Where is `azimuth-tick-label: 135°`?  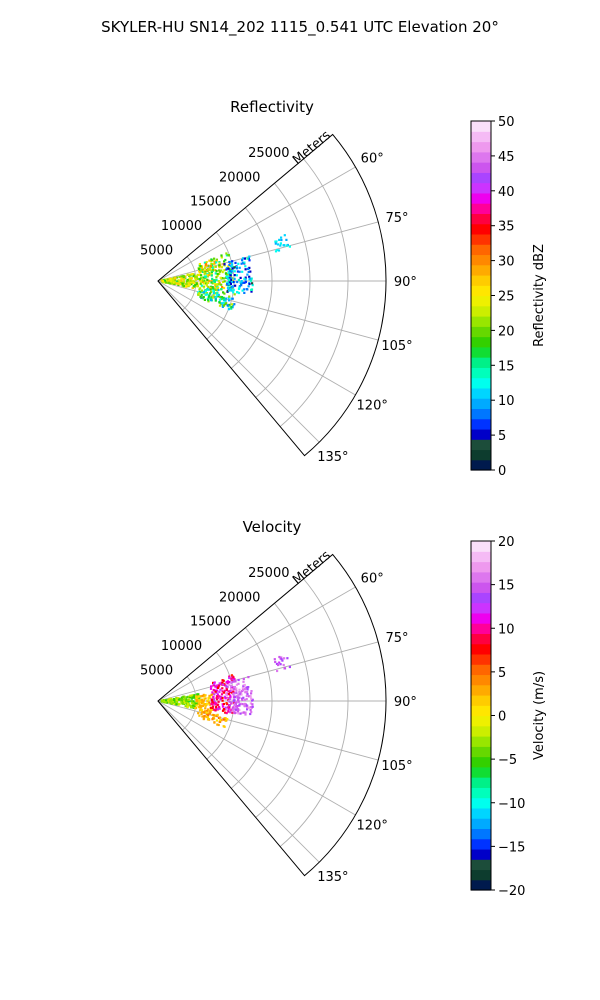 azimuth-tick-label: 135° is located at coordinates (332, 457).